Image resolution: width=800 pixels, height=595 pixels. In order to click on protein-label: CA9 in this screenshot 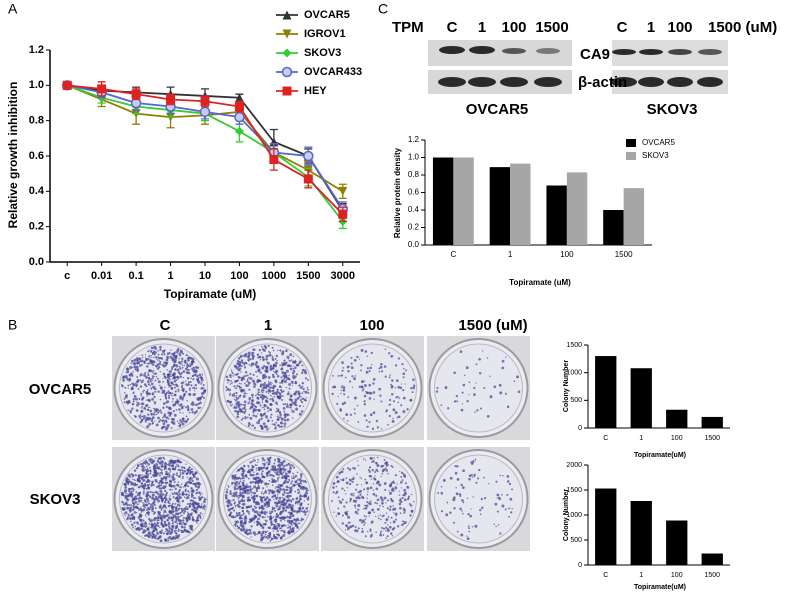, I will do `click(595, 54)`.